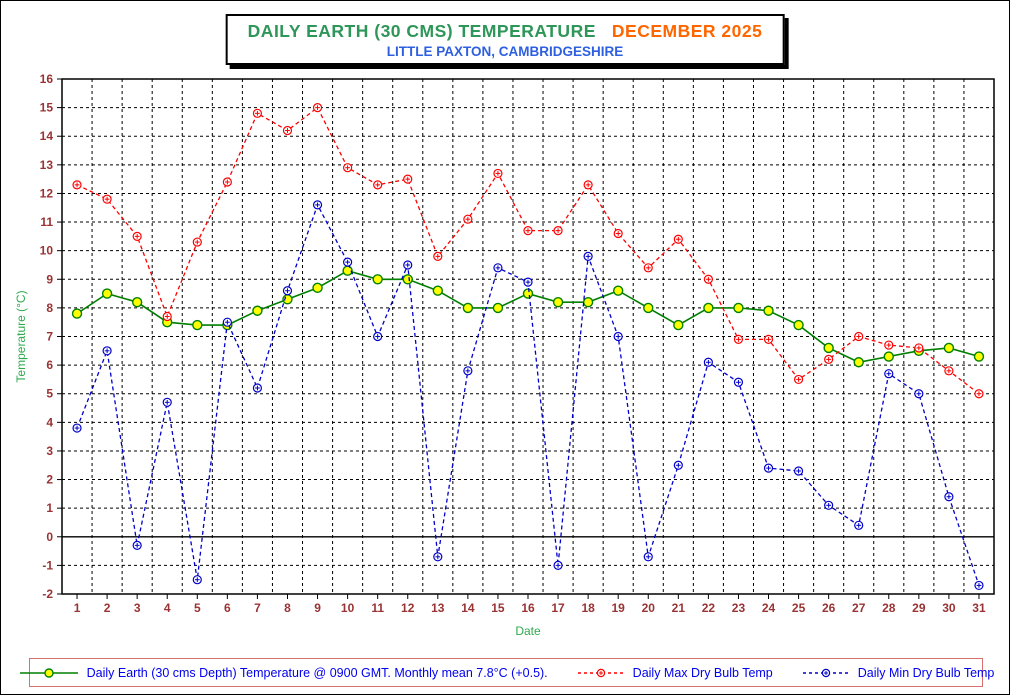 This screenshot has height=695, width=1010. What do you see at coordinates (926, 672) in the screenshot?
I see `legend-label-min: Daily Min Dry Bulb Temp` at bounding box center [926, 672].